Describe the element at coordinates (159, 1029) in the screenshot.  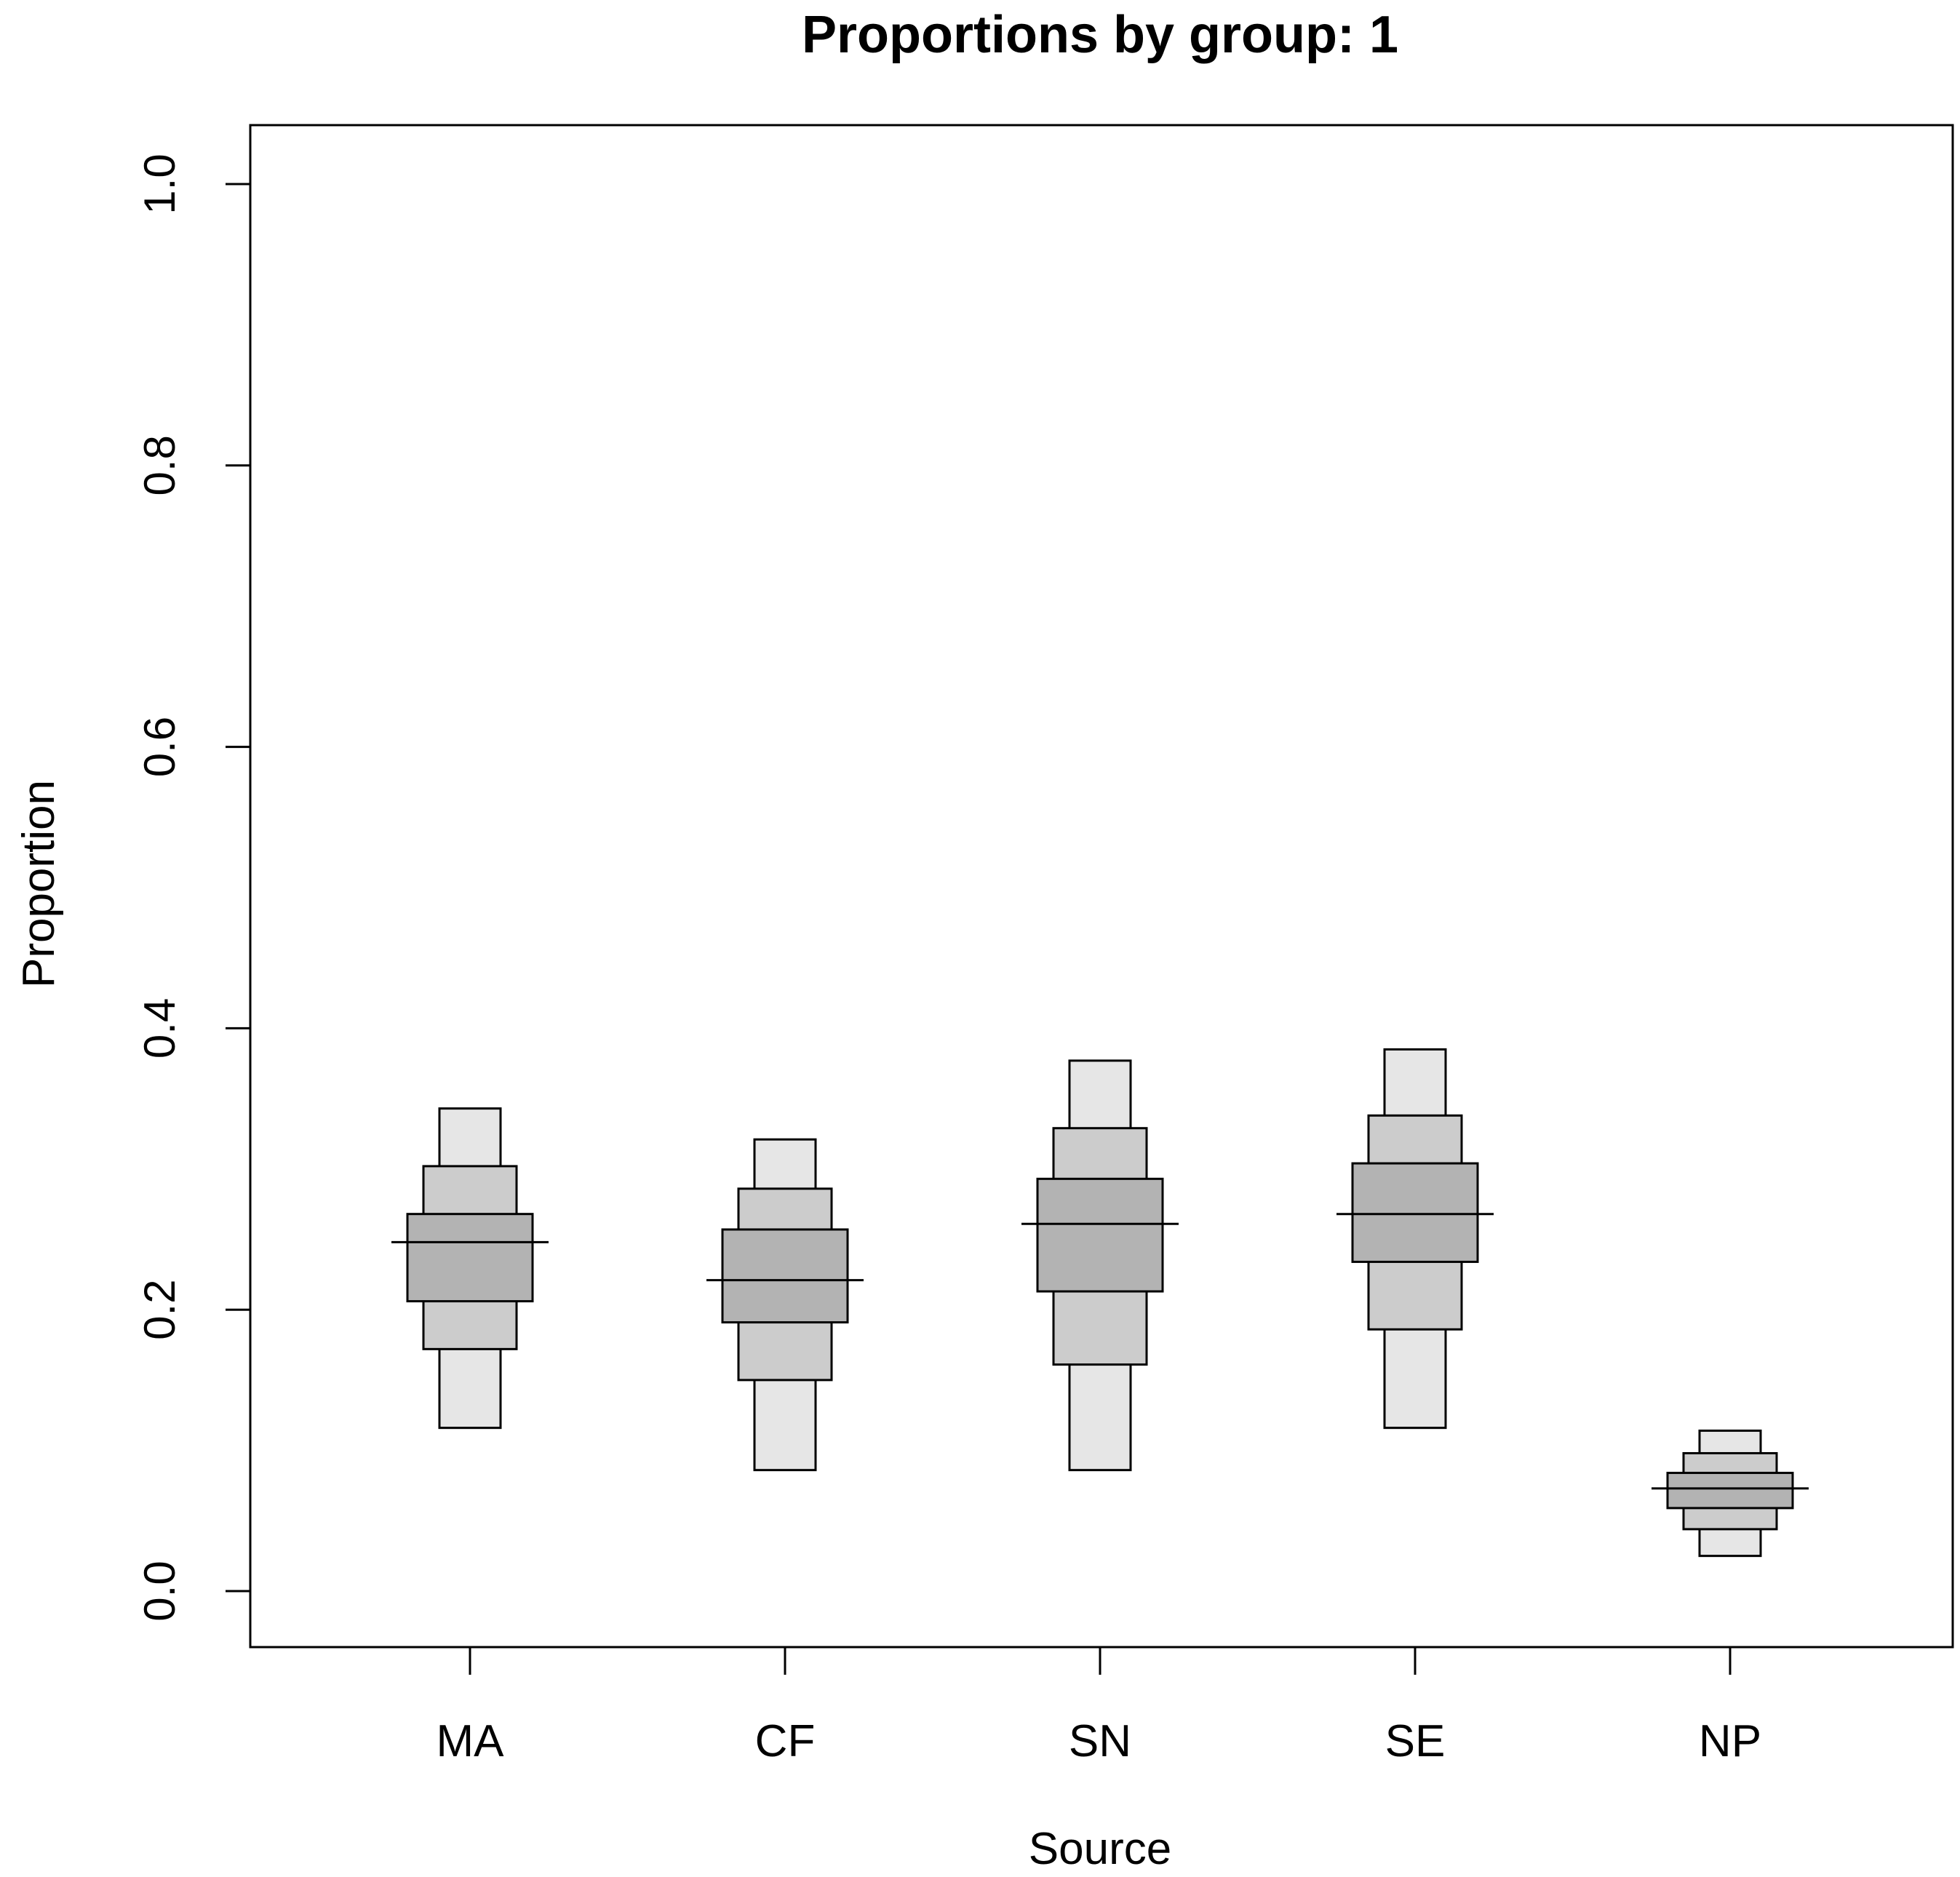
I see `y-tick-label: 0.4` at that location.